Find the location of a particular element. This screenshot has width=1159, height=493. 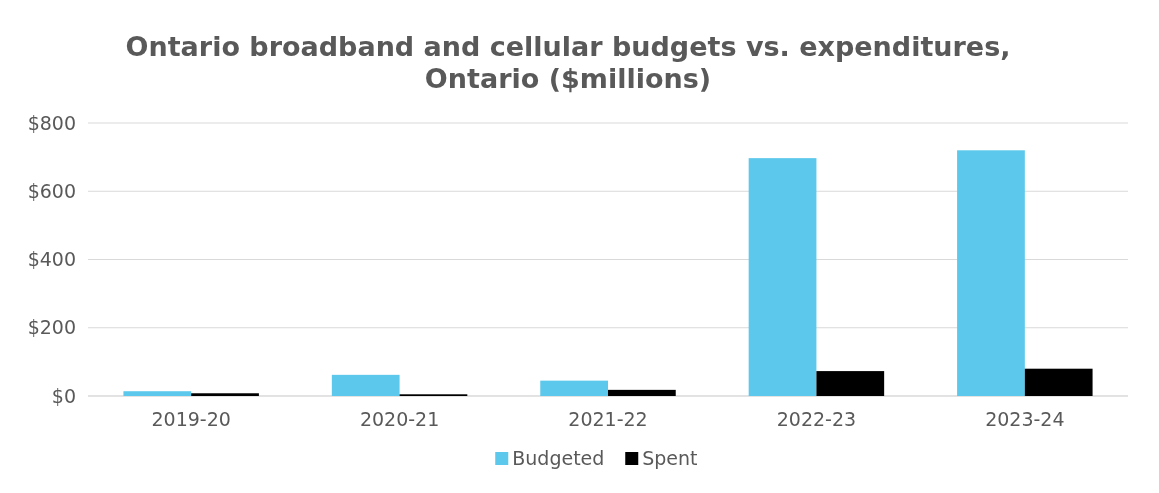

chart-title: Ontario broadband and cellular budgets vs. expenditures, Ontario ($millions) is located at coordinates (568, 62).